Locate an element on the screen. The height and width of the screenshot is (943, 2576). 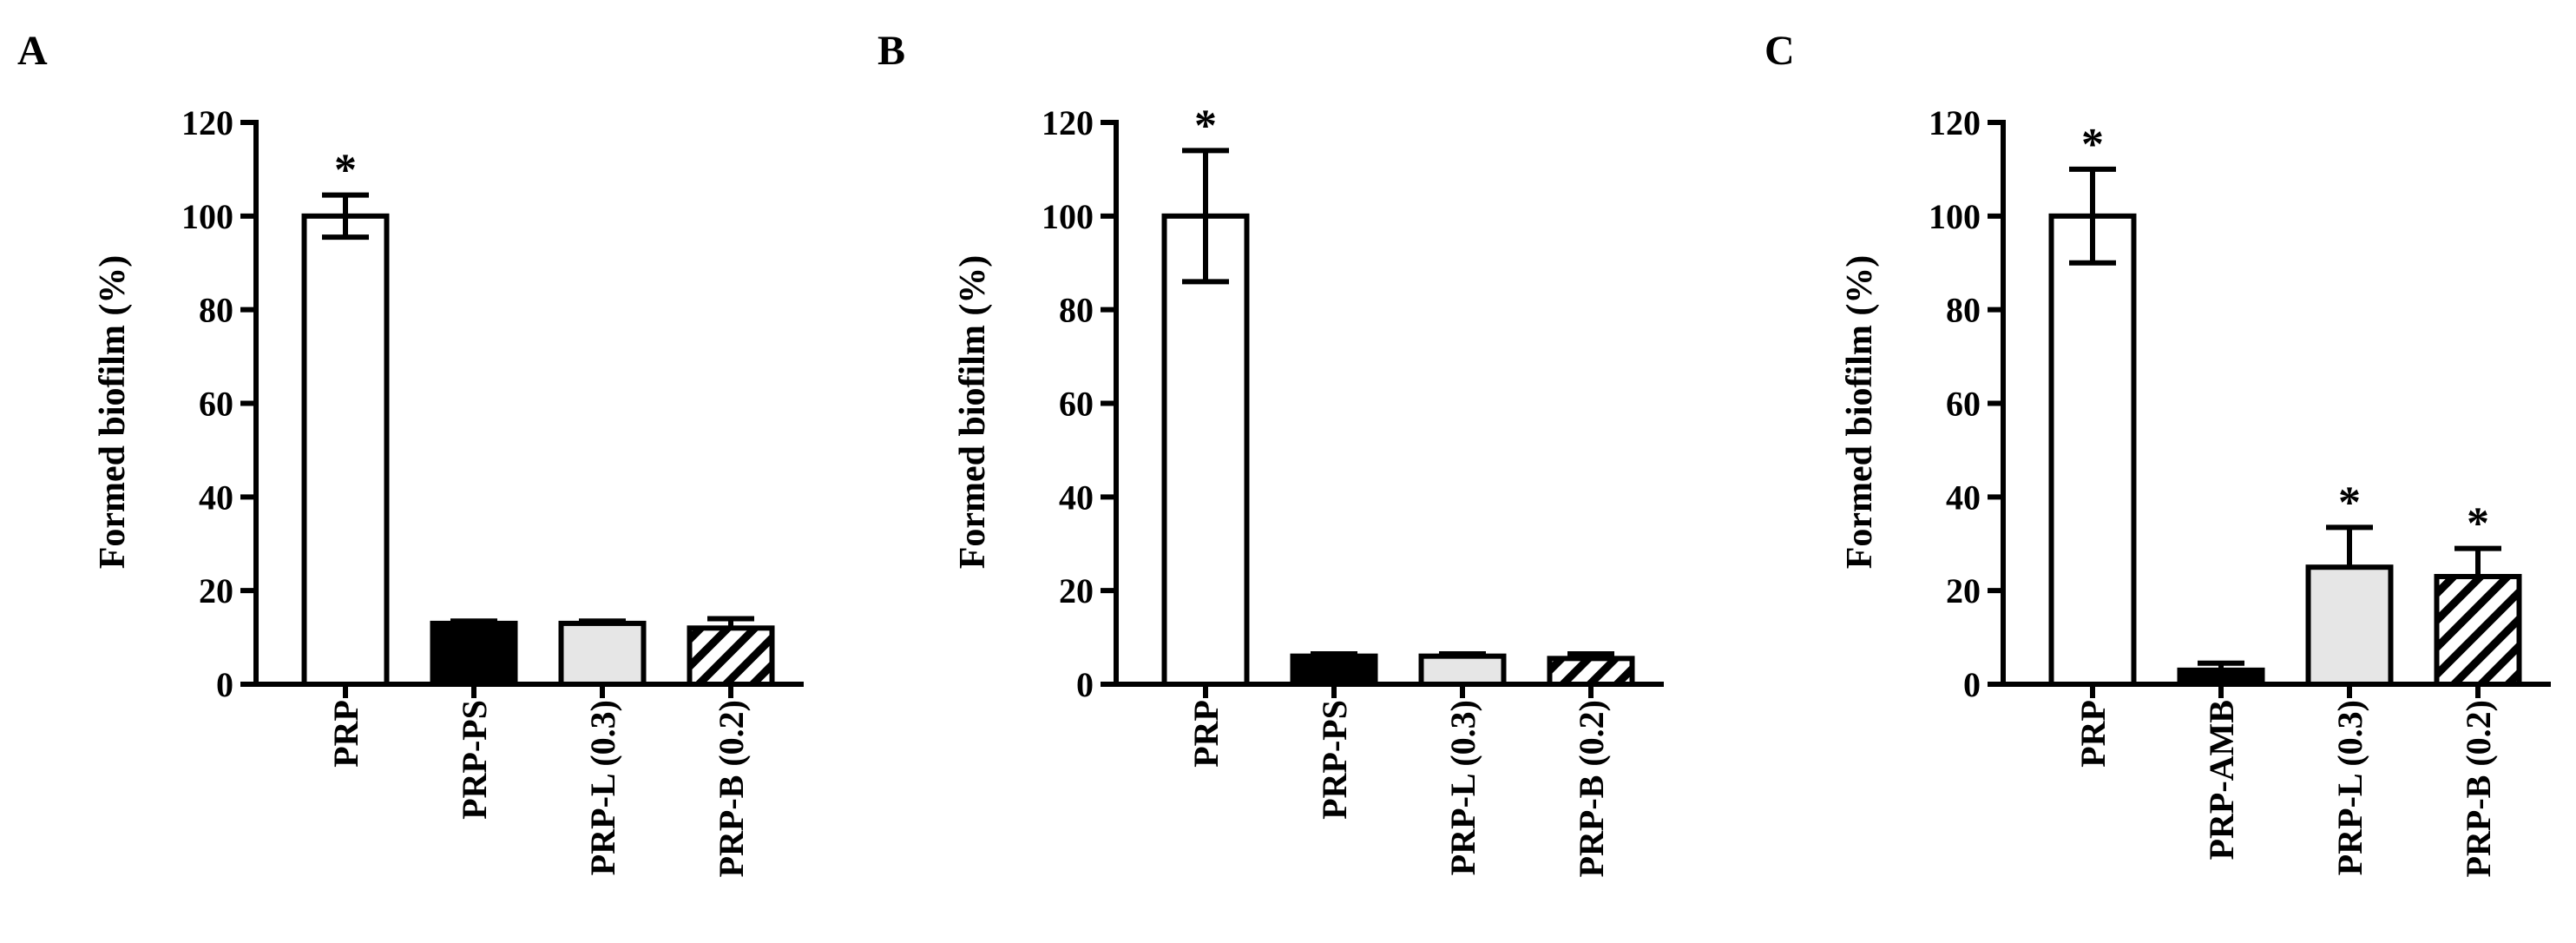
panel-label: A is located at coordinates (33, 51).